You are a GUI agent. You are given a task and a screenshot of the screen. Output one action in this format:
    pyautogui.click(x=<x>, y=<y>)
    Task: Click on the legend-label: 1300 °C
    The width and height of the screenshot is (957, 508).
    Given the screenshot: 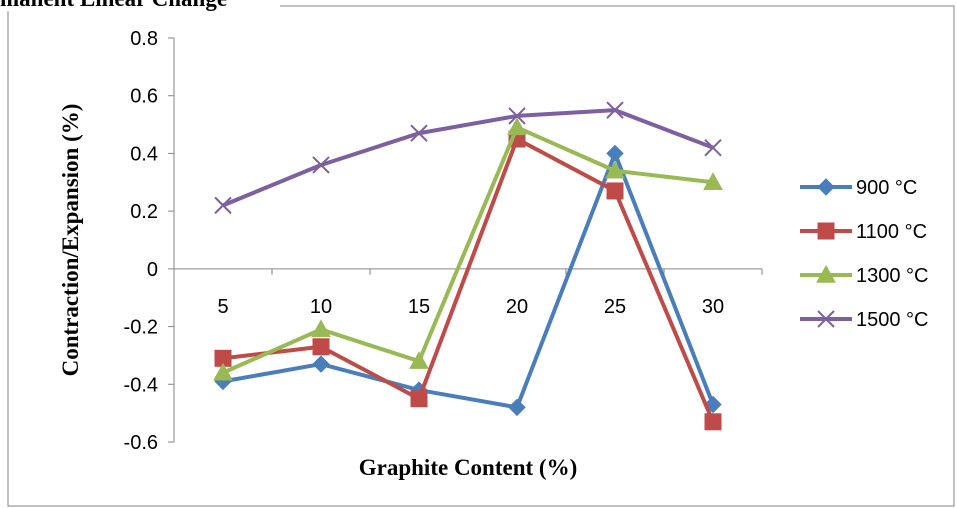 What is the action you would take?
    pyautogui.click(x=892, y=276)
    